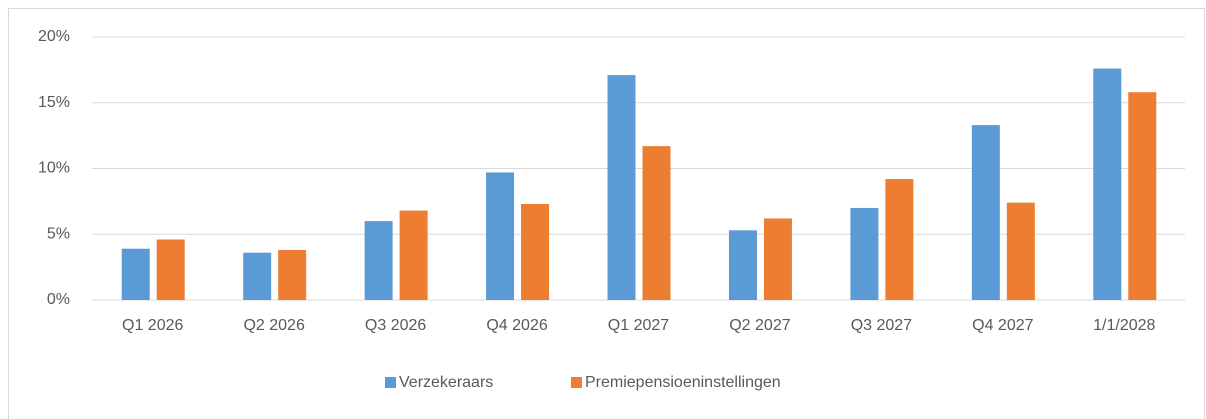  Describe the element at coordinates (446, 382) in the screenshot. I see `legend-label: Verzekeraars` at that location.